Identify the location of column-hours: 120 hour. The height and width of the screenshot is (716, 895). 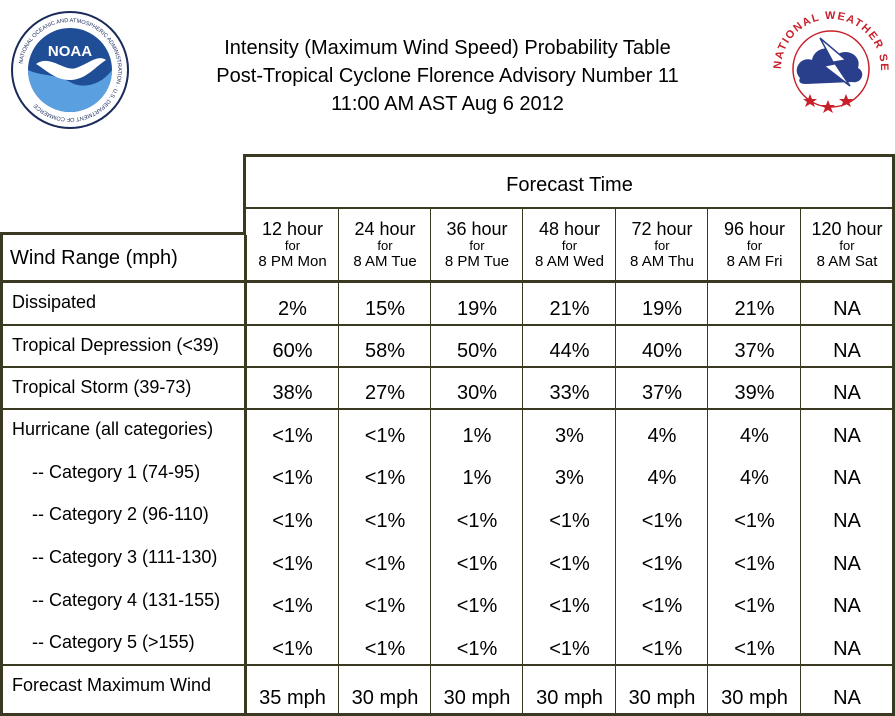
(847, 229).